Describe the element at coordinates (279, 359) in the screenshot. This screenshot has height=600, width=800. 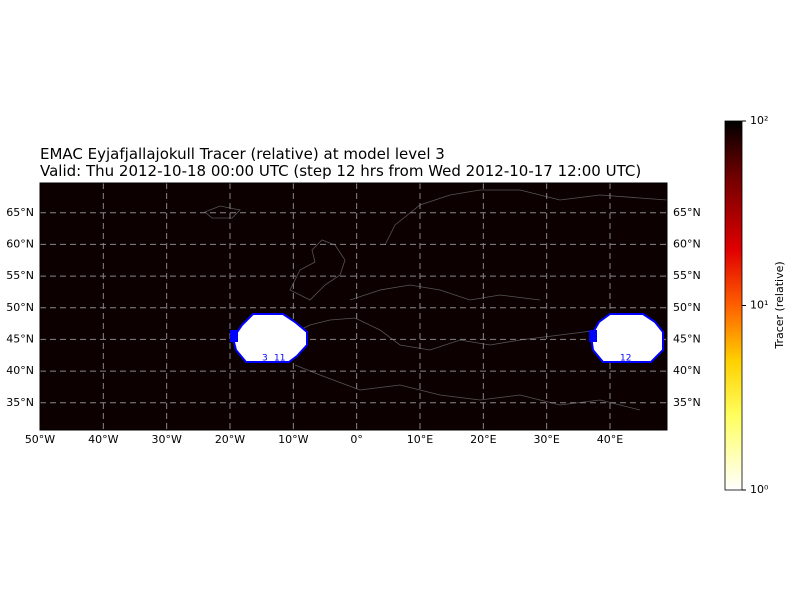
I see `contour-label: 11` at that location.